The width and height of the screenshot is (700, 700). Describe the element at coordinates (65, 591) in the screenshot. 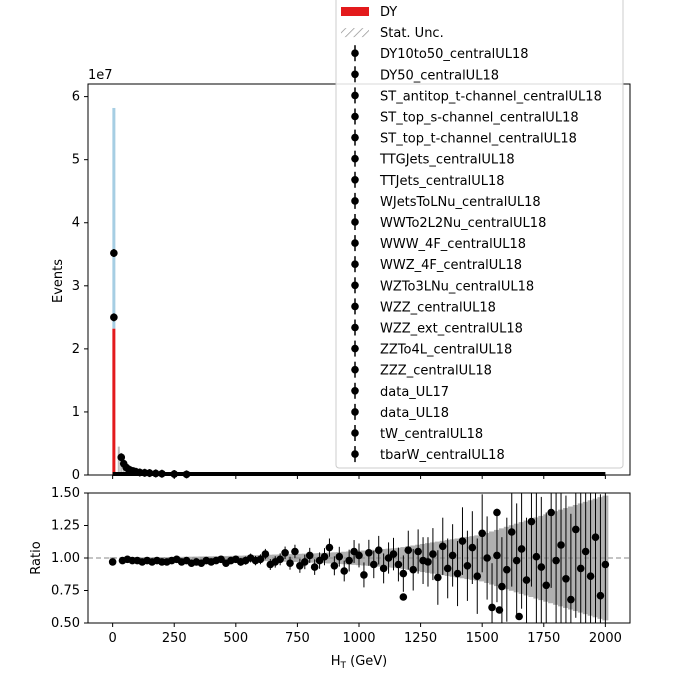

I see `ratio-ytick-label: 0.75` at that location.